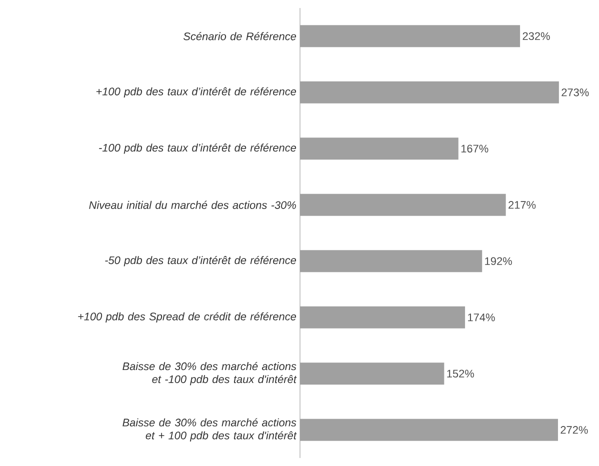  What do you see at coordinates (575, 92) in the screenshot?
I see `data-label: 273%` at bounding box center [575, 92].